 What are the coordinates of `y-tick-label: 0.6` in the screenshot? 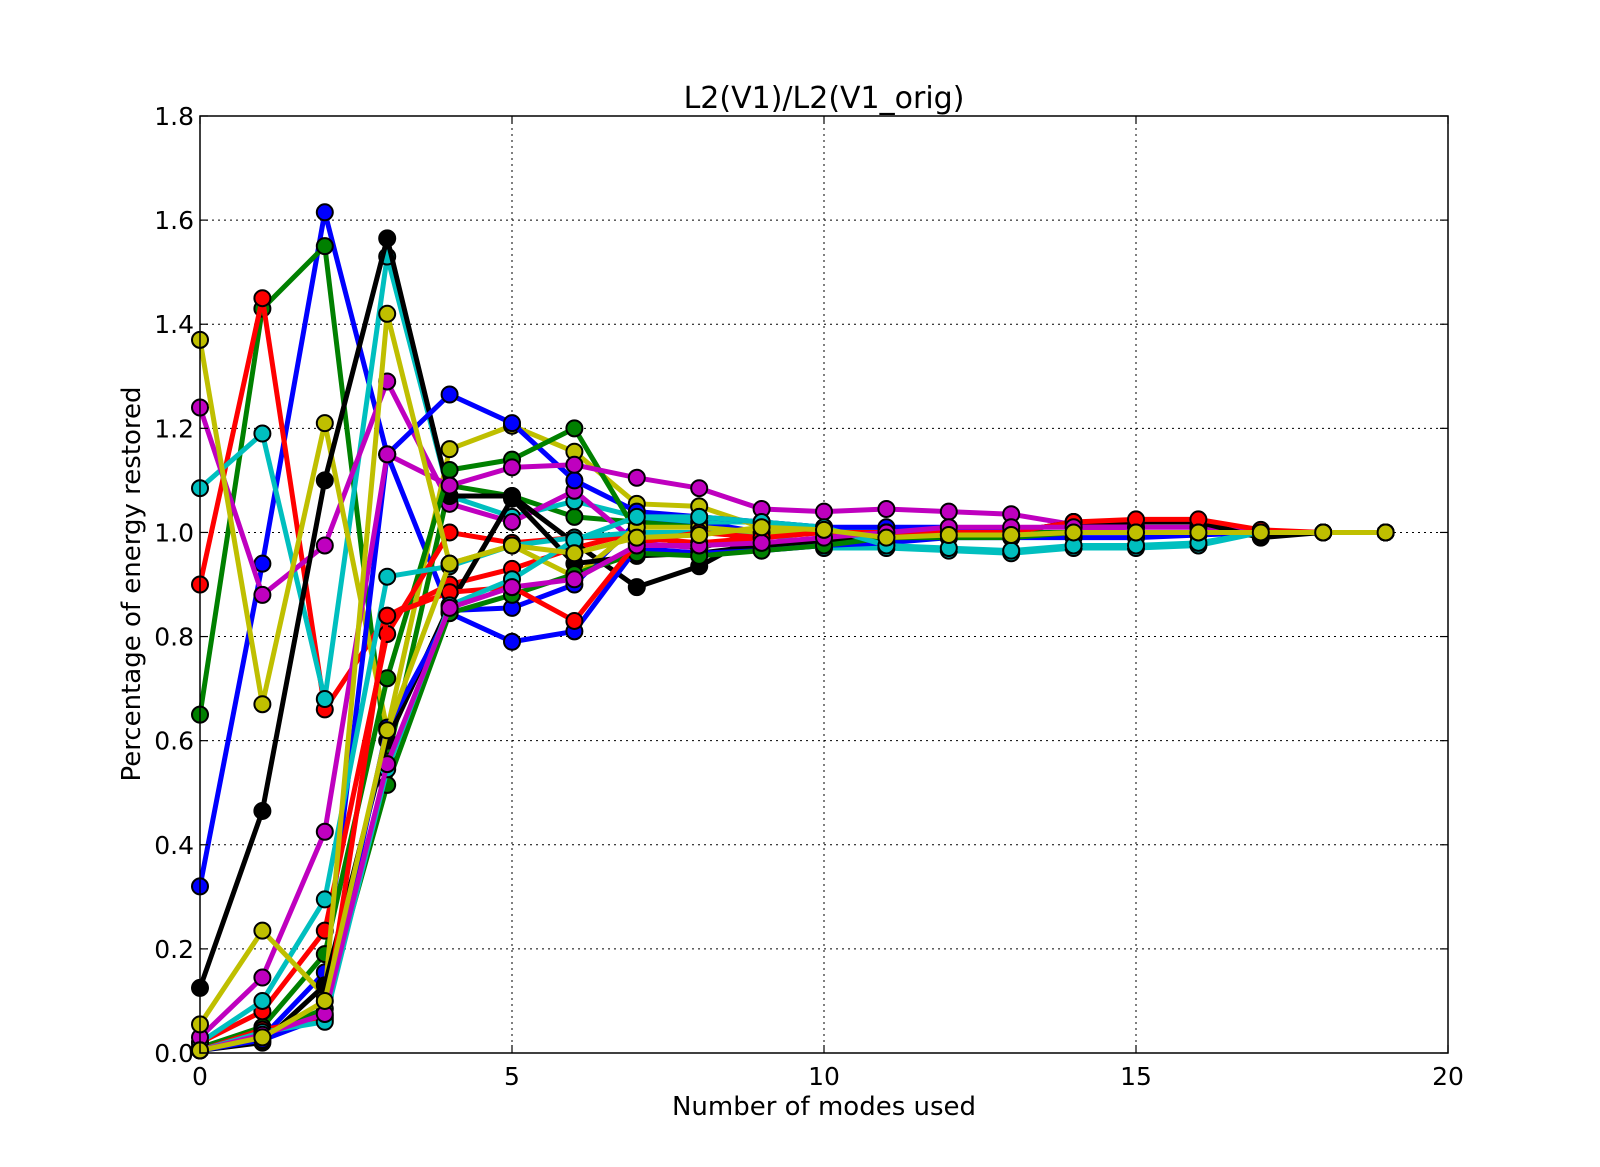 It's located at (174, 741).